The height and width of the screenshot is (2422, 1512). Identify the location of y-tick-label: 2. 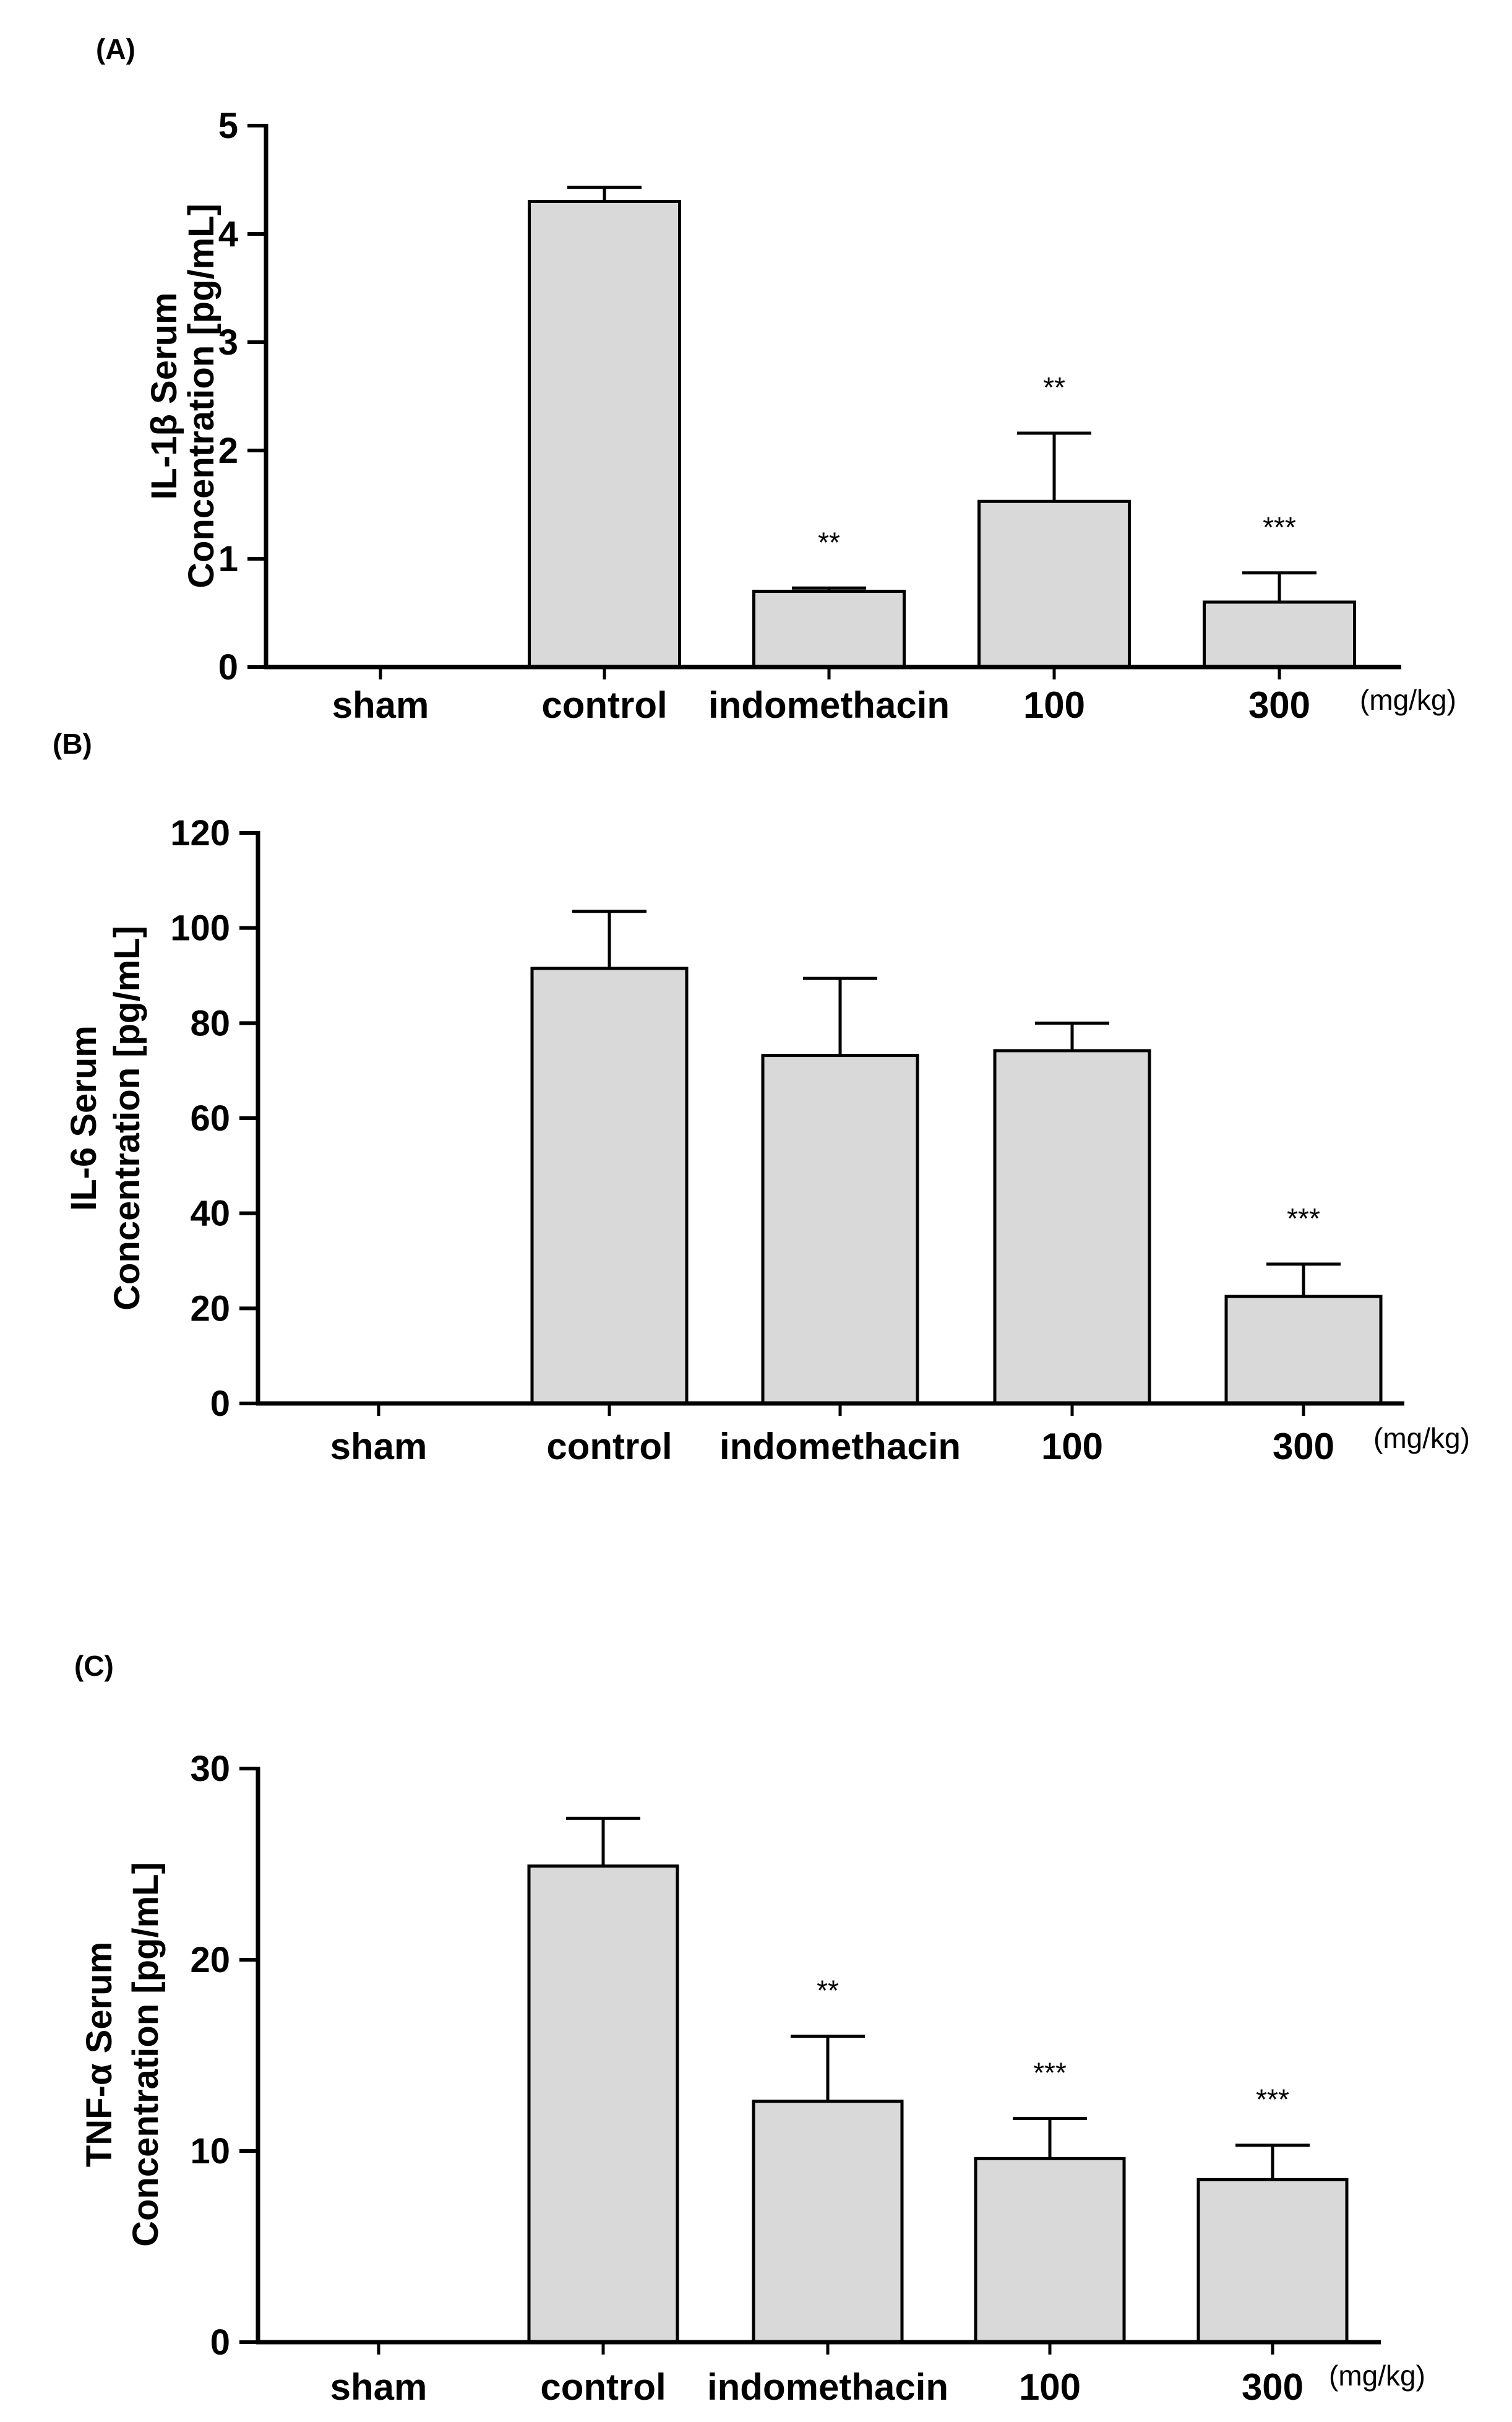
(228, 451).